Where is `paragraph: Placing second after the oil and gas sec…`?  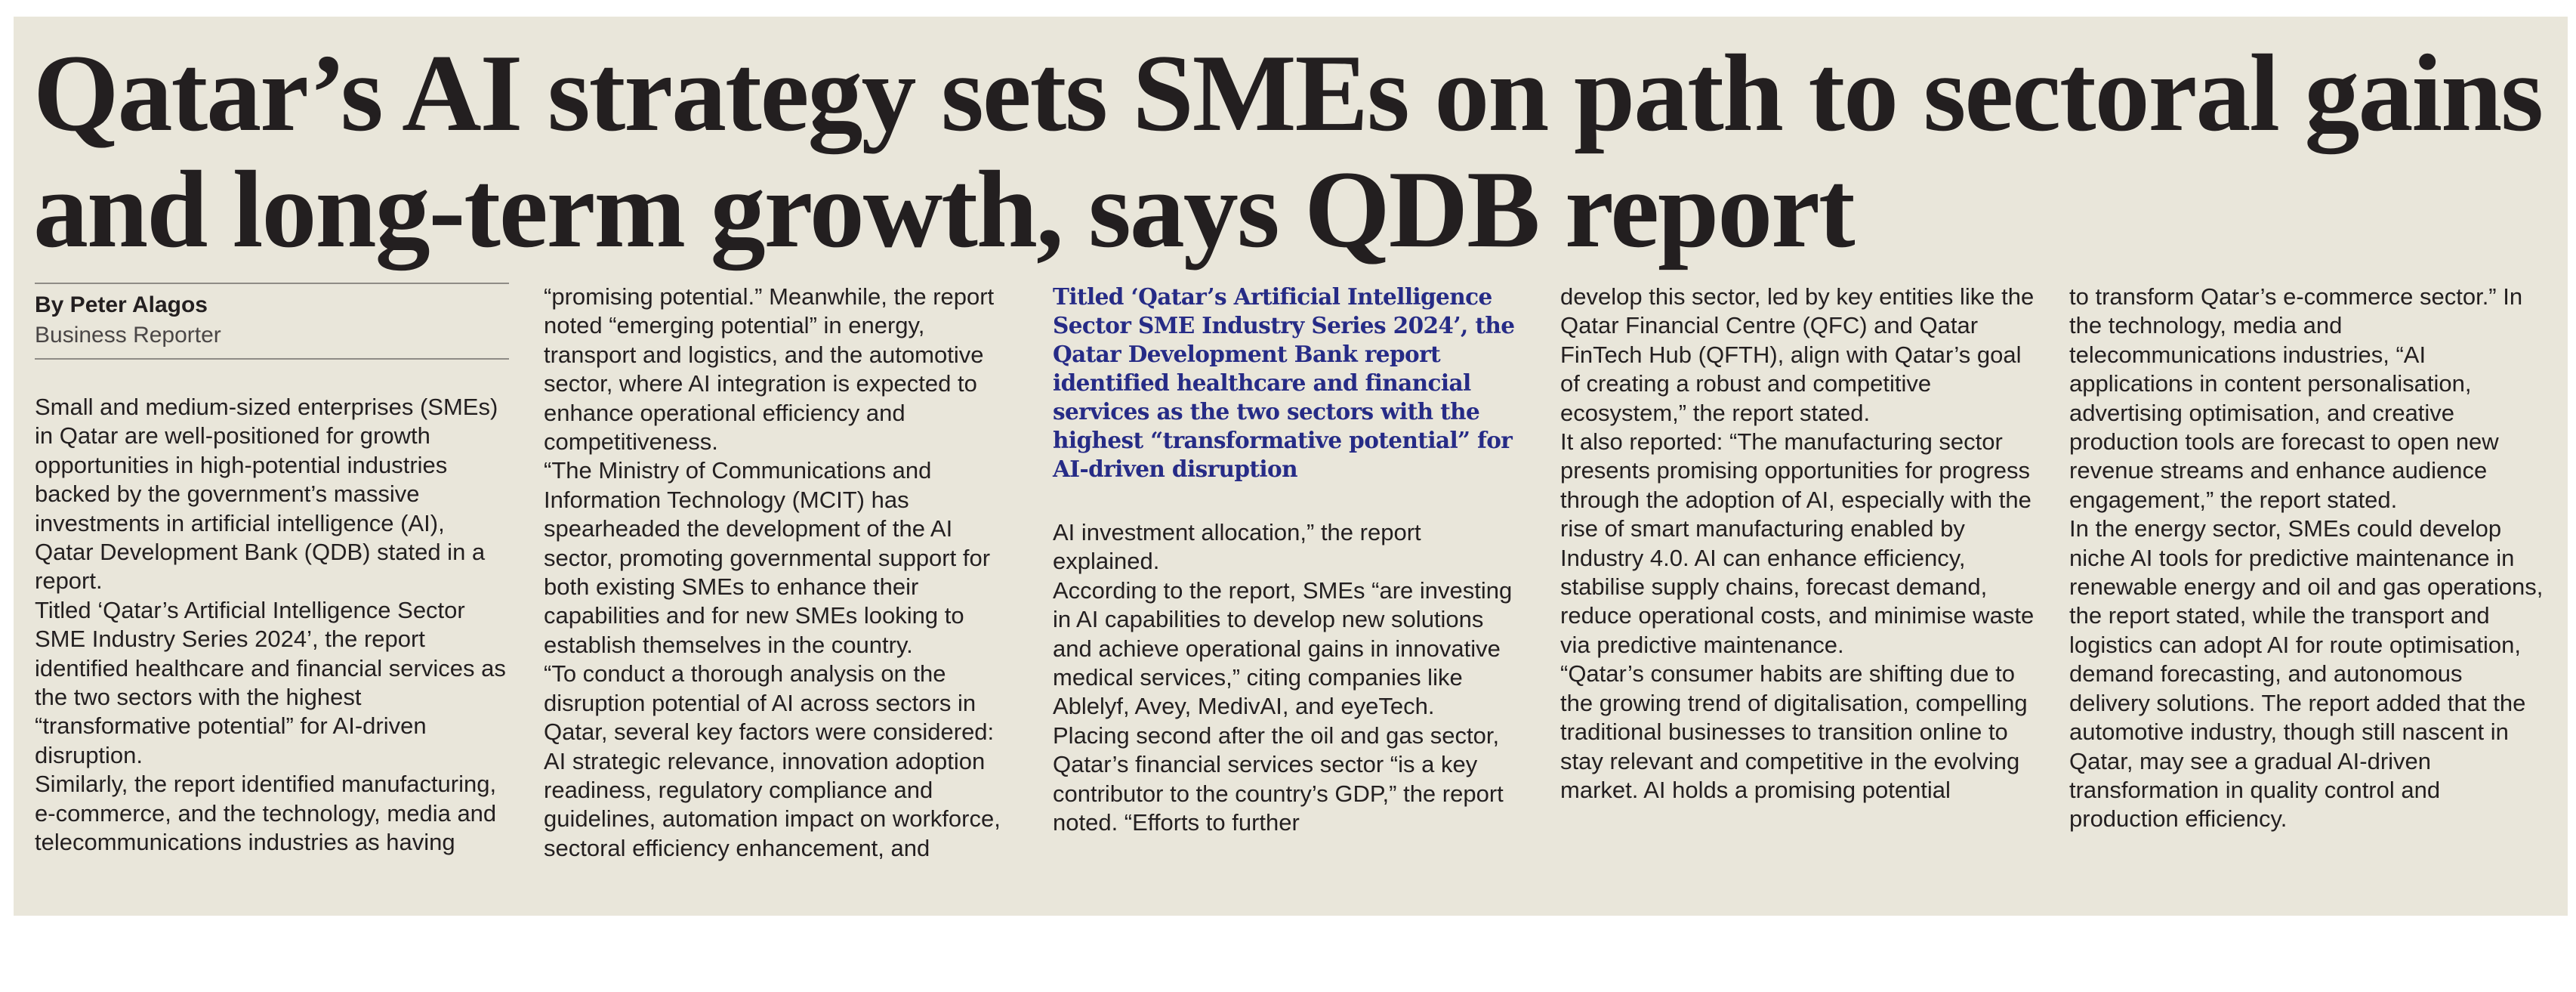 paragraph: Placing second after the oil and gas sec… is located at coordinates (1278, 779).